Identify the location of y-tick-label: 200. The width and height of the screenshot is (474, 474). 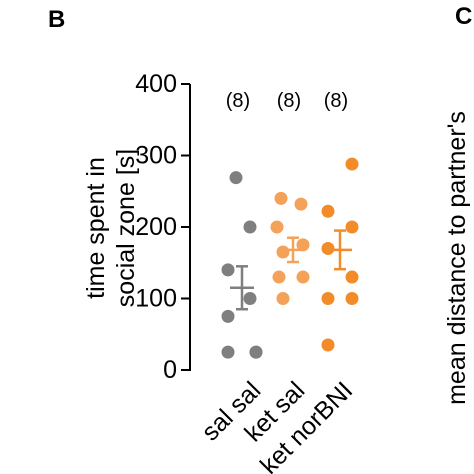
(156, 227).